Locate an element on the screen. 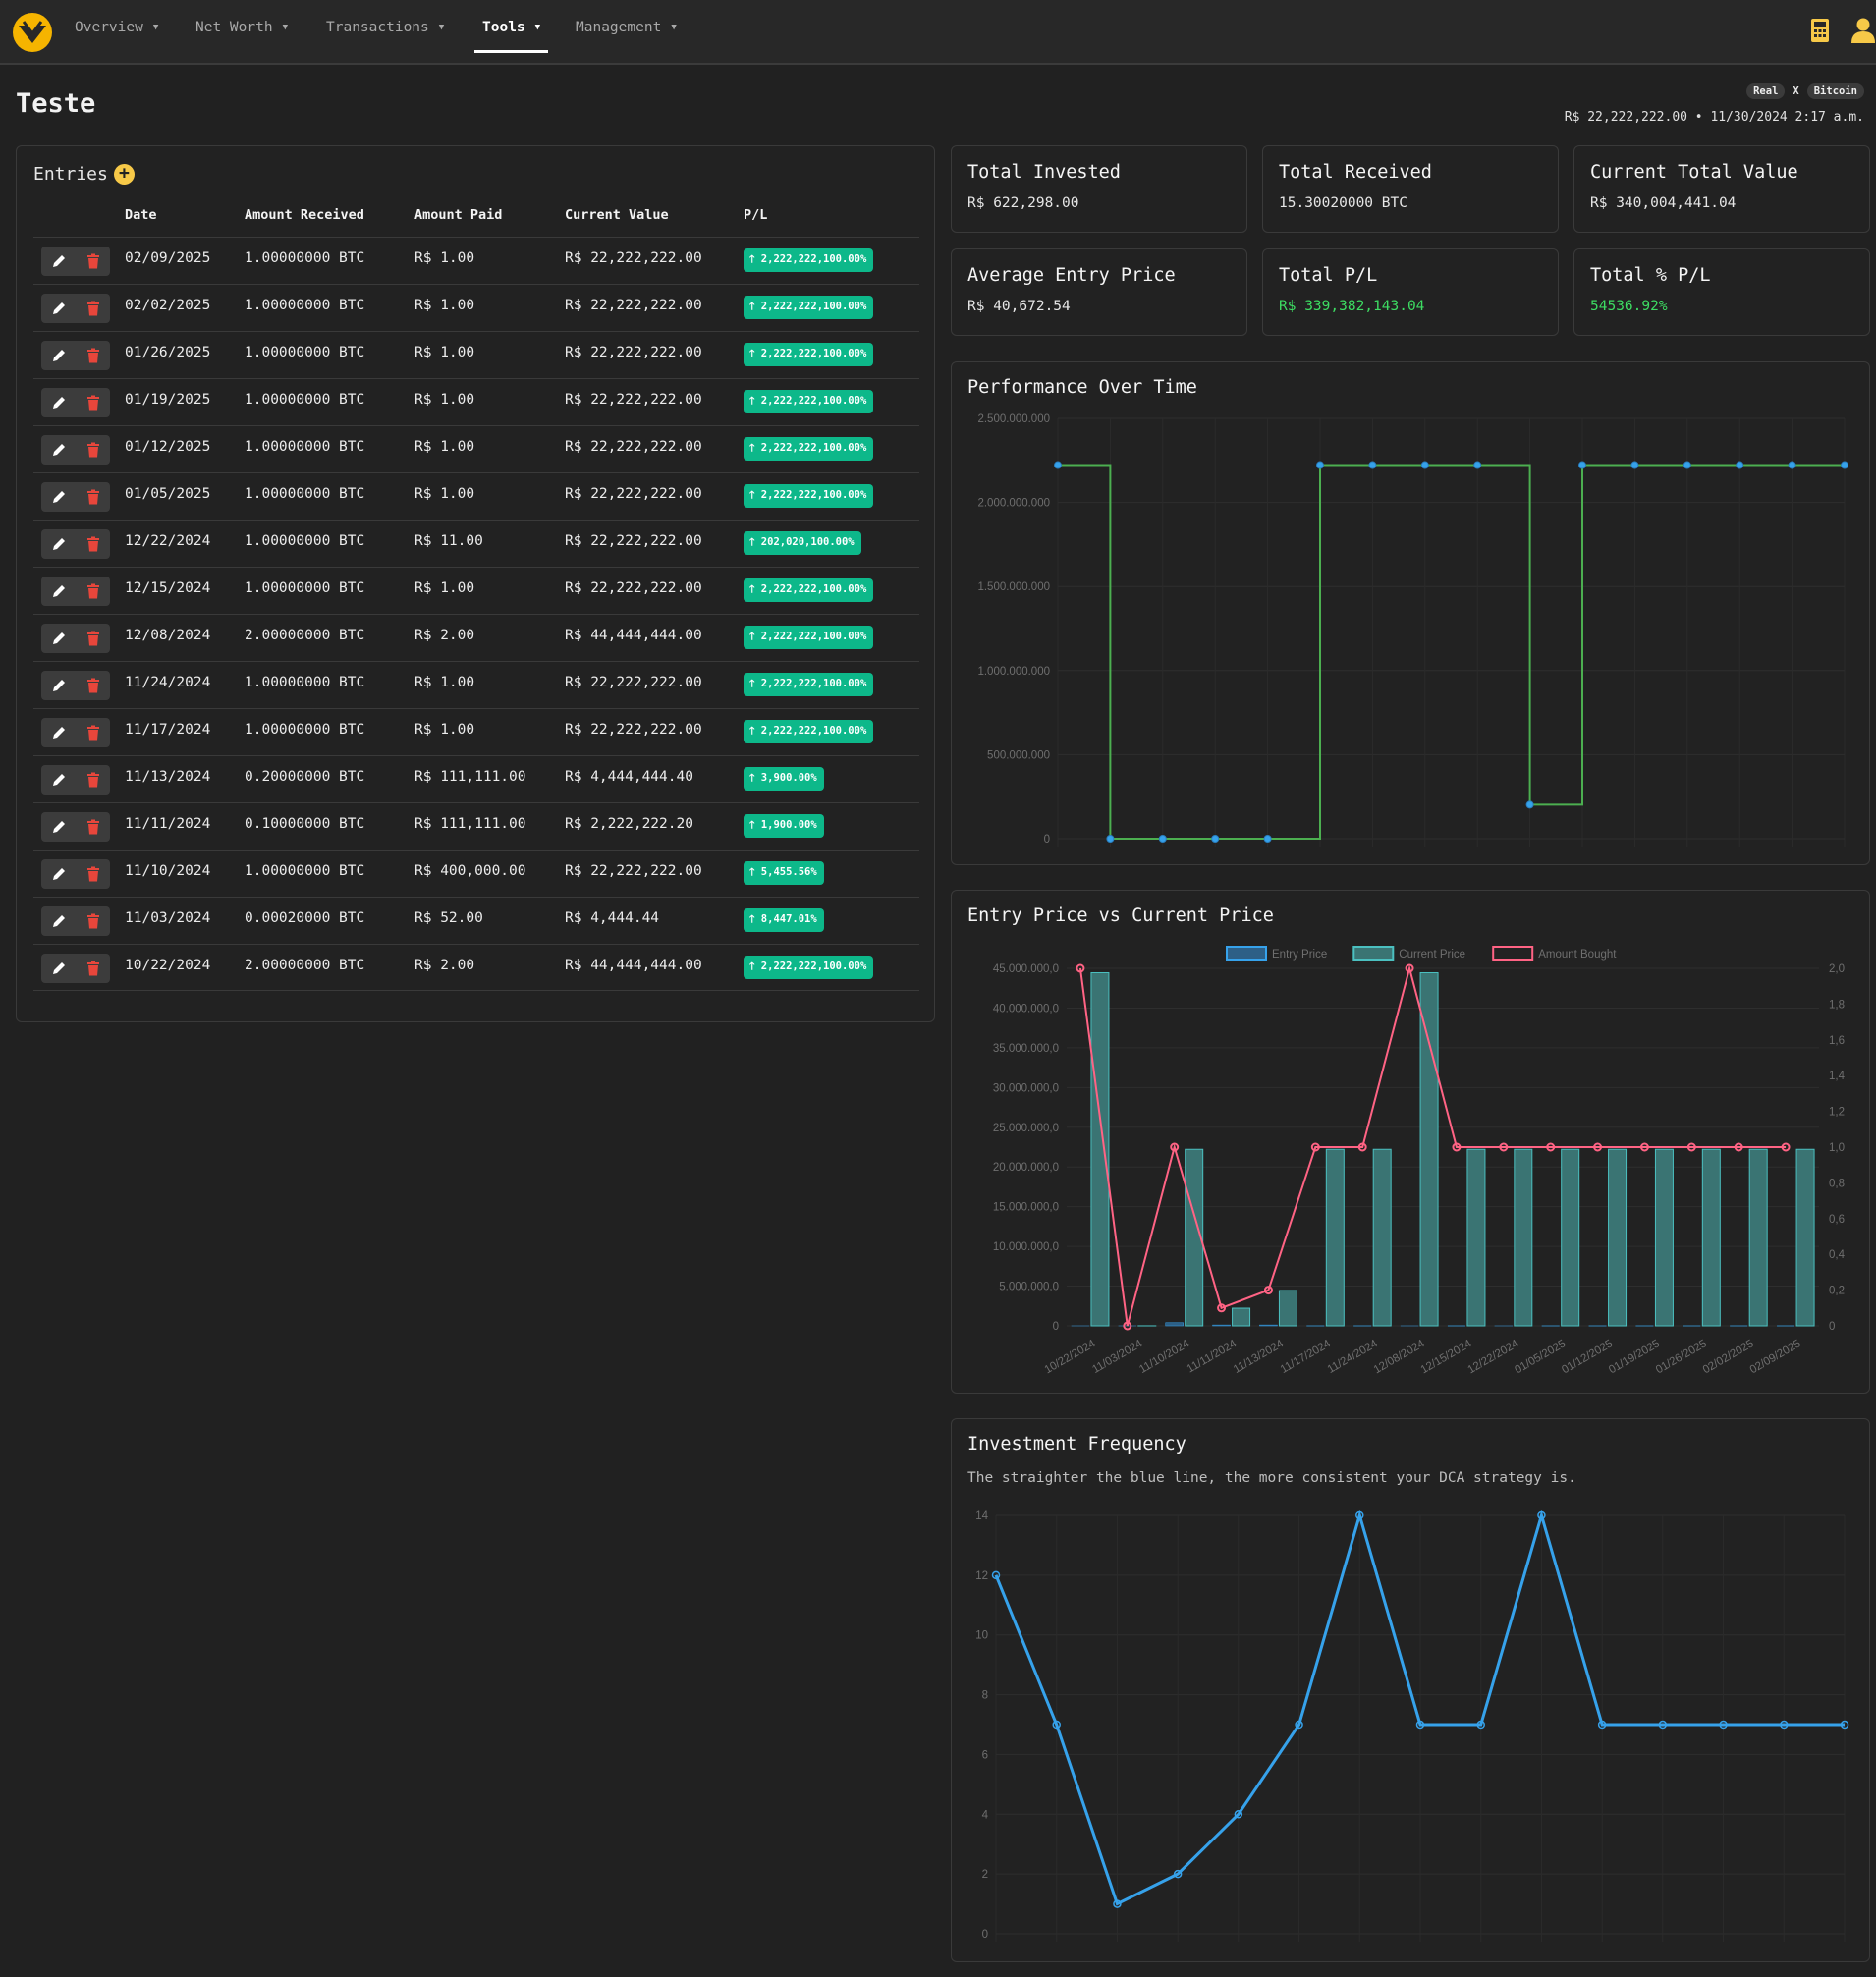  stat-card-total-received: Total Received 15.30020000 BTC is located at coordinates (1410, 189).